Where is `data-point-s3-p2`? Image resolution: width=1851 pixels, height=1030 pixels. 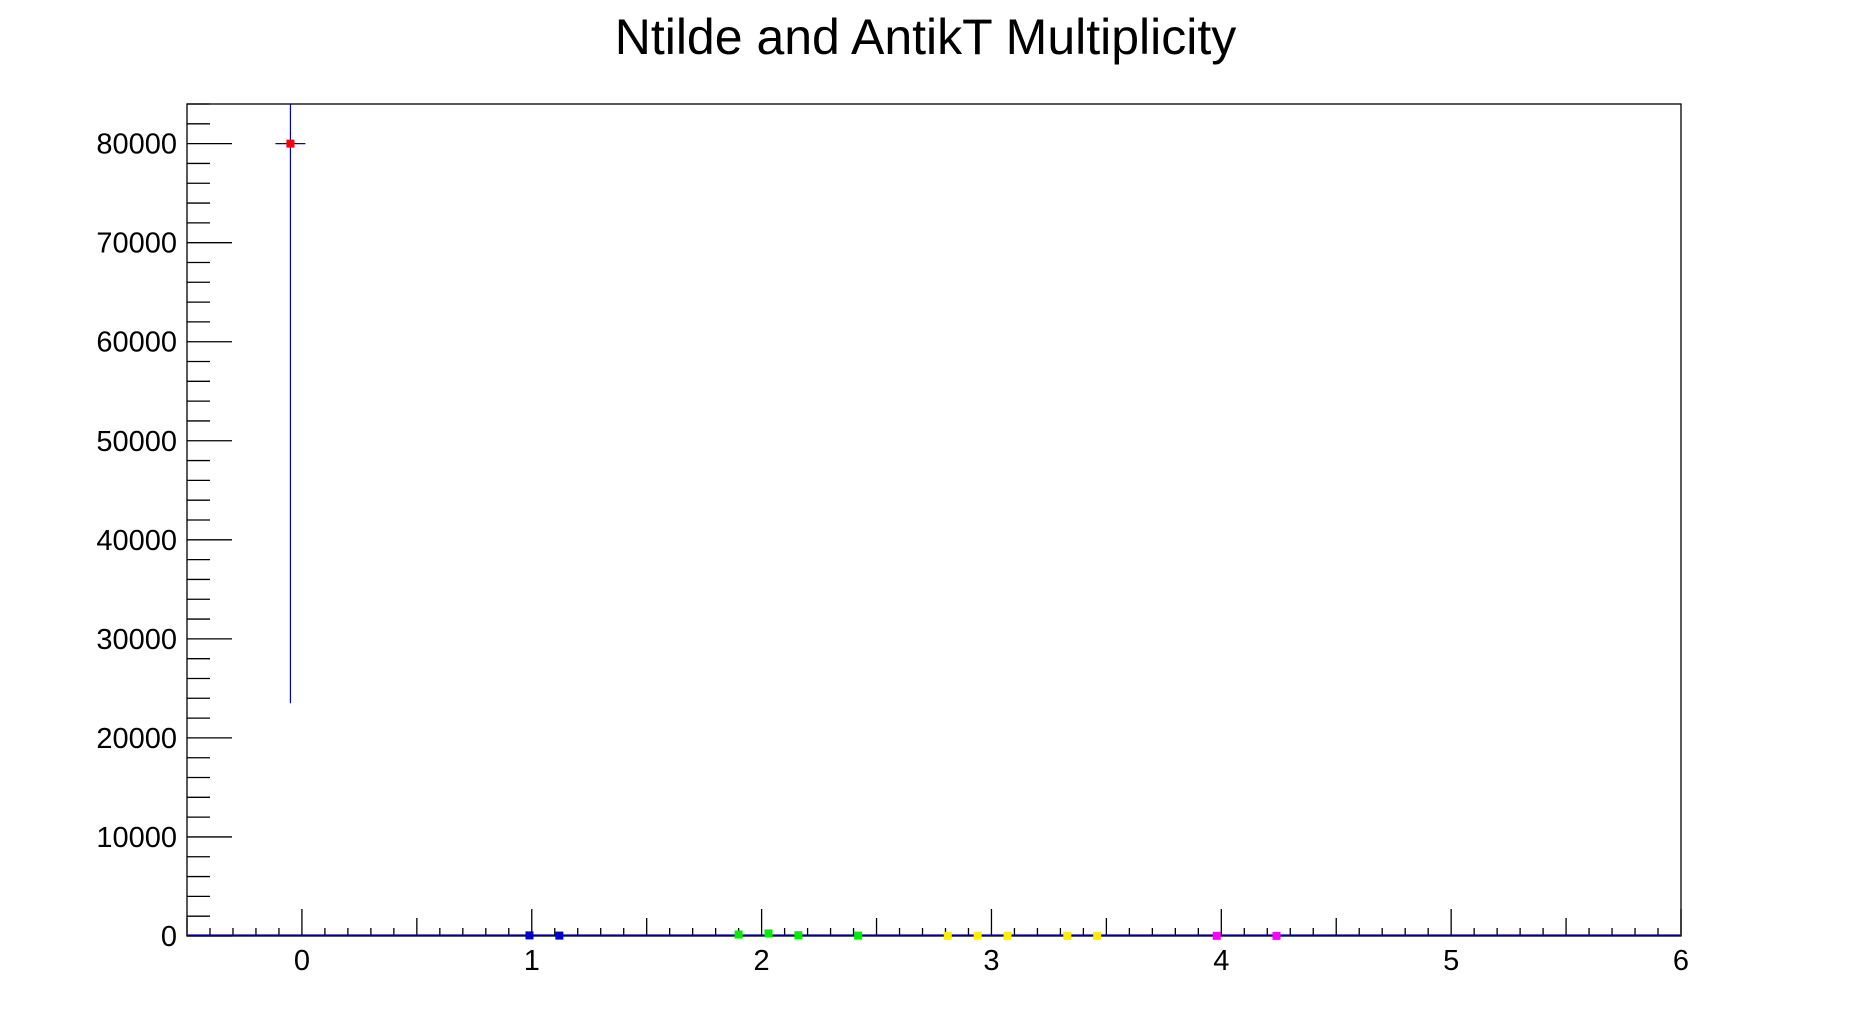 data-point-s3-p2 is located at coordinates (1007, 935).